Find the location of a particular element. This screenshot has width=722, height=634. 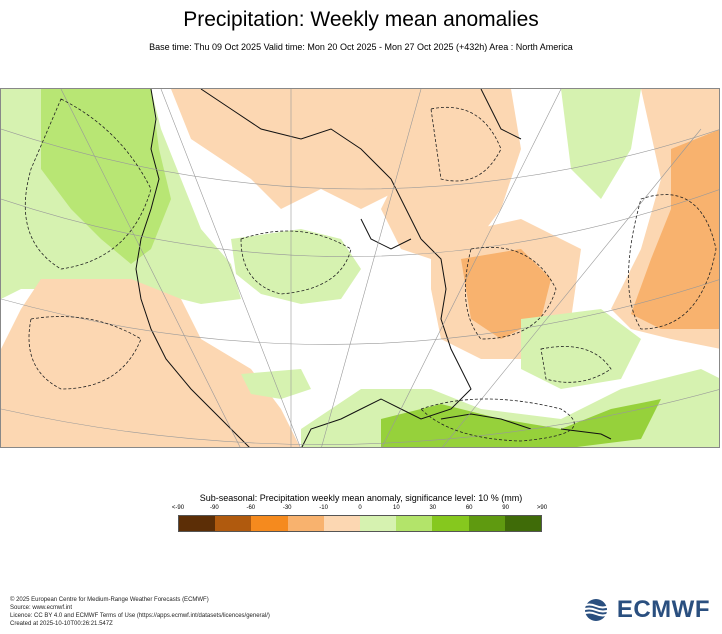

legend-tick-label: <-90 is located at coordinates (178, 508).